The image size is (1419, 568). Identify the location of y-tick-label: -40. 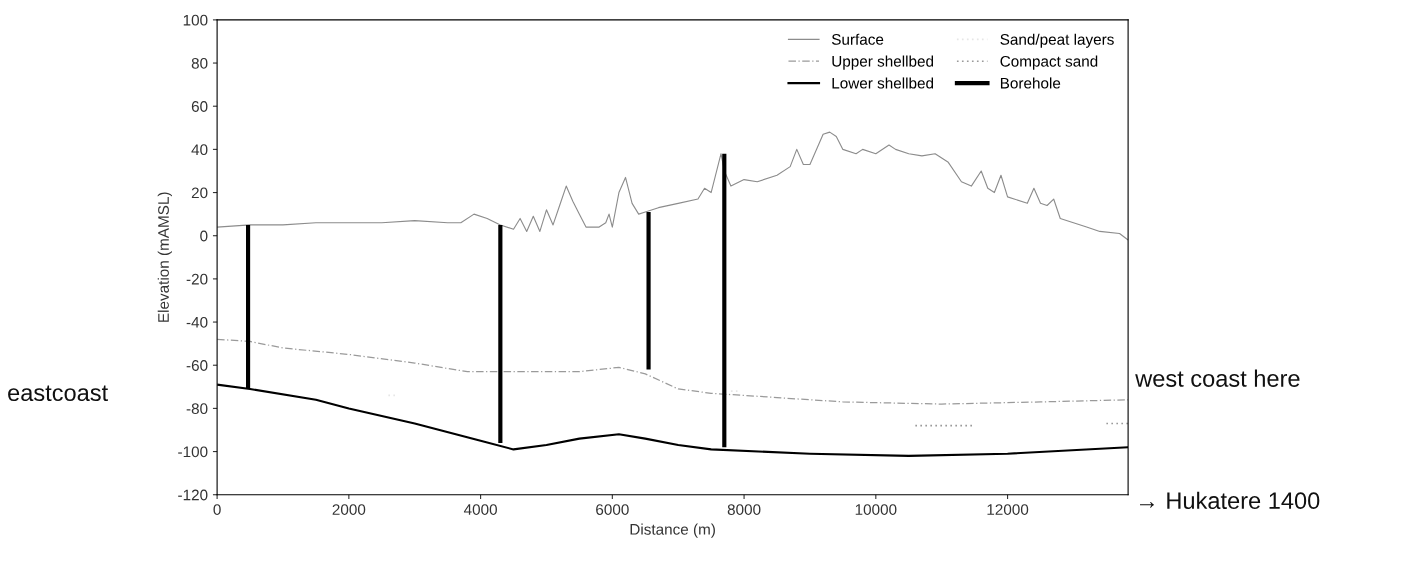
(197, 322).